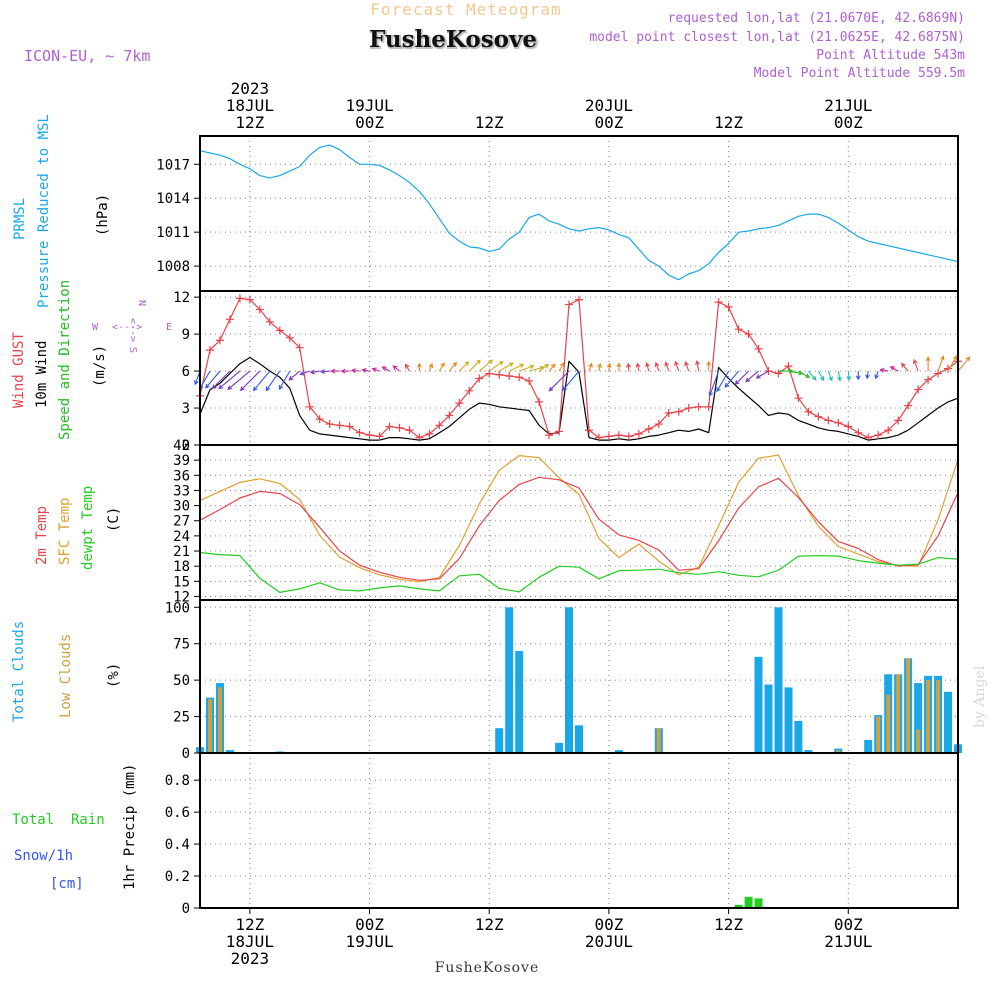  I want to click on panel-frame-temperature, so click(579, 522).